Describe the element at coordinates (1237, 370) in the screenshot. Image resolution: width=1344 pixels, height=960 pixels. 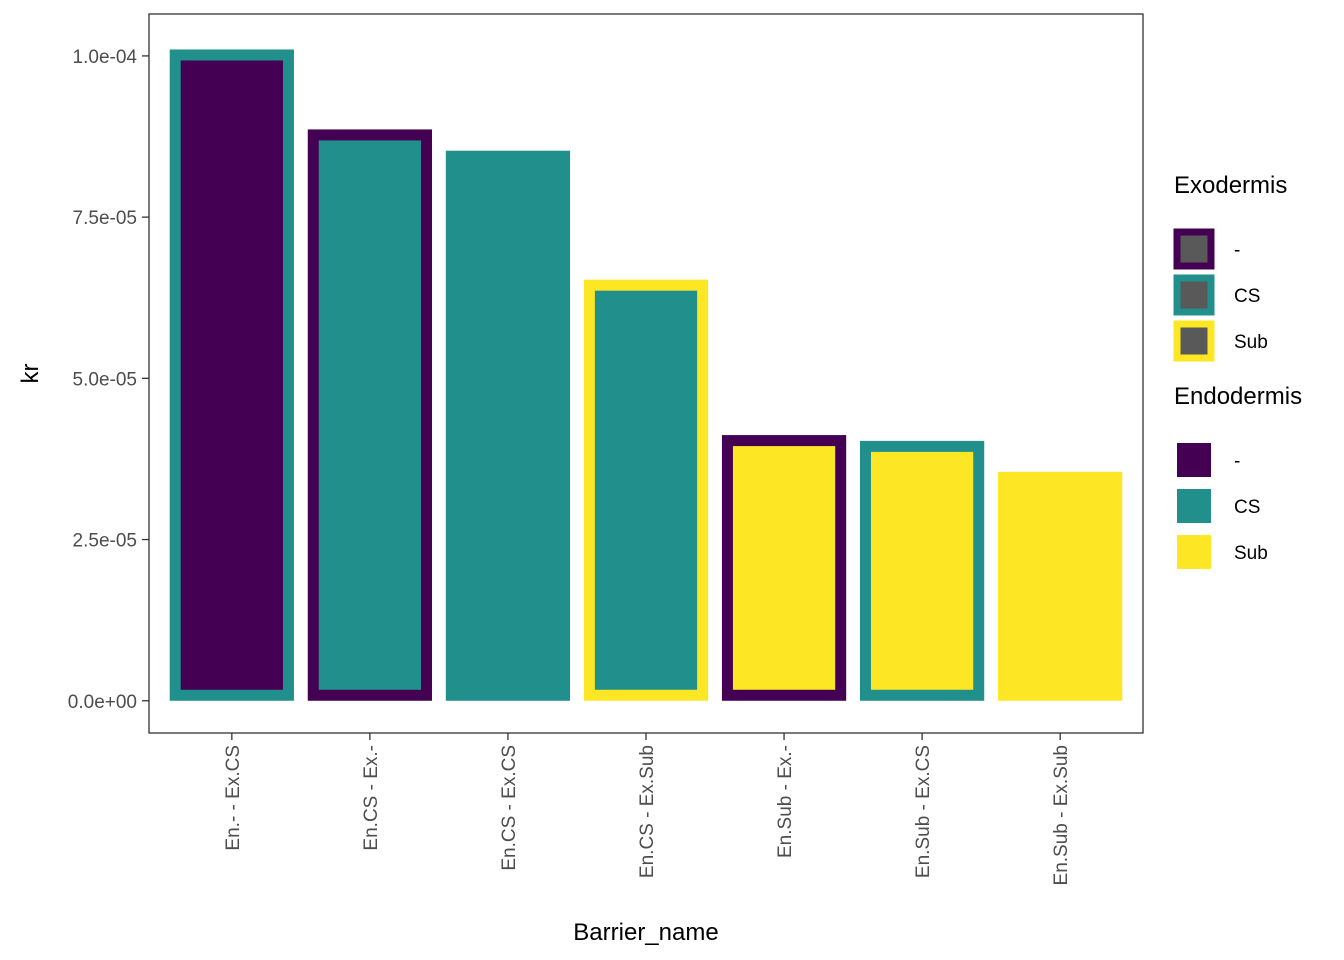
I see `legend: Exodermis - CS Sub Endodermis - CS Sub` at that location.